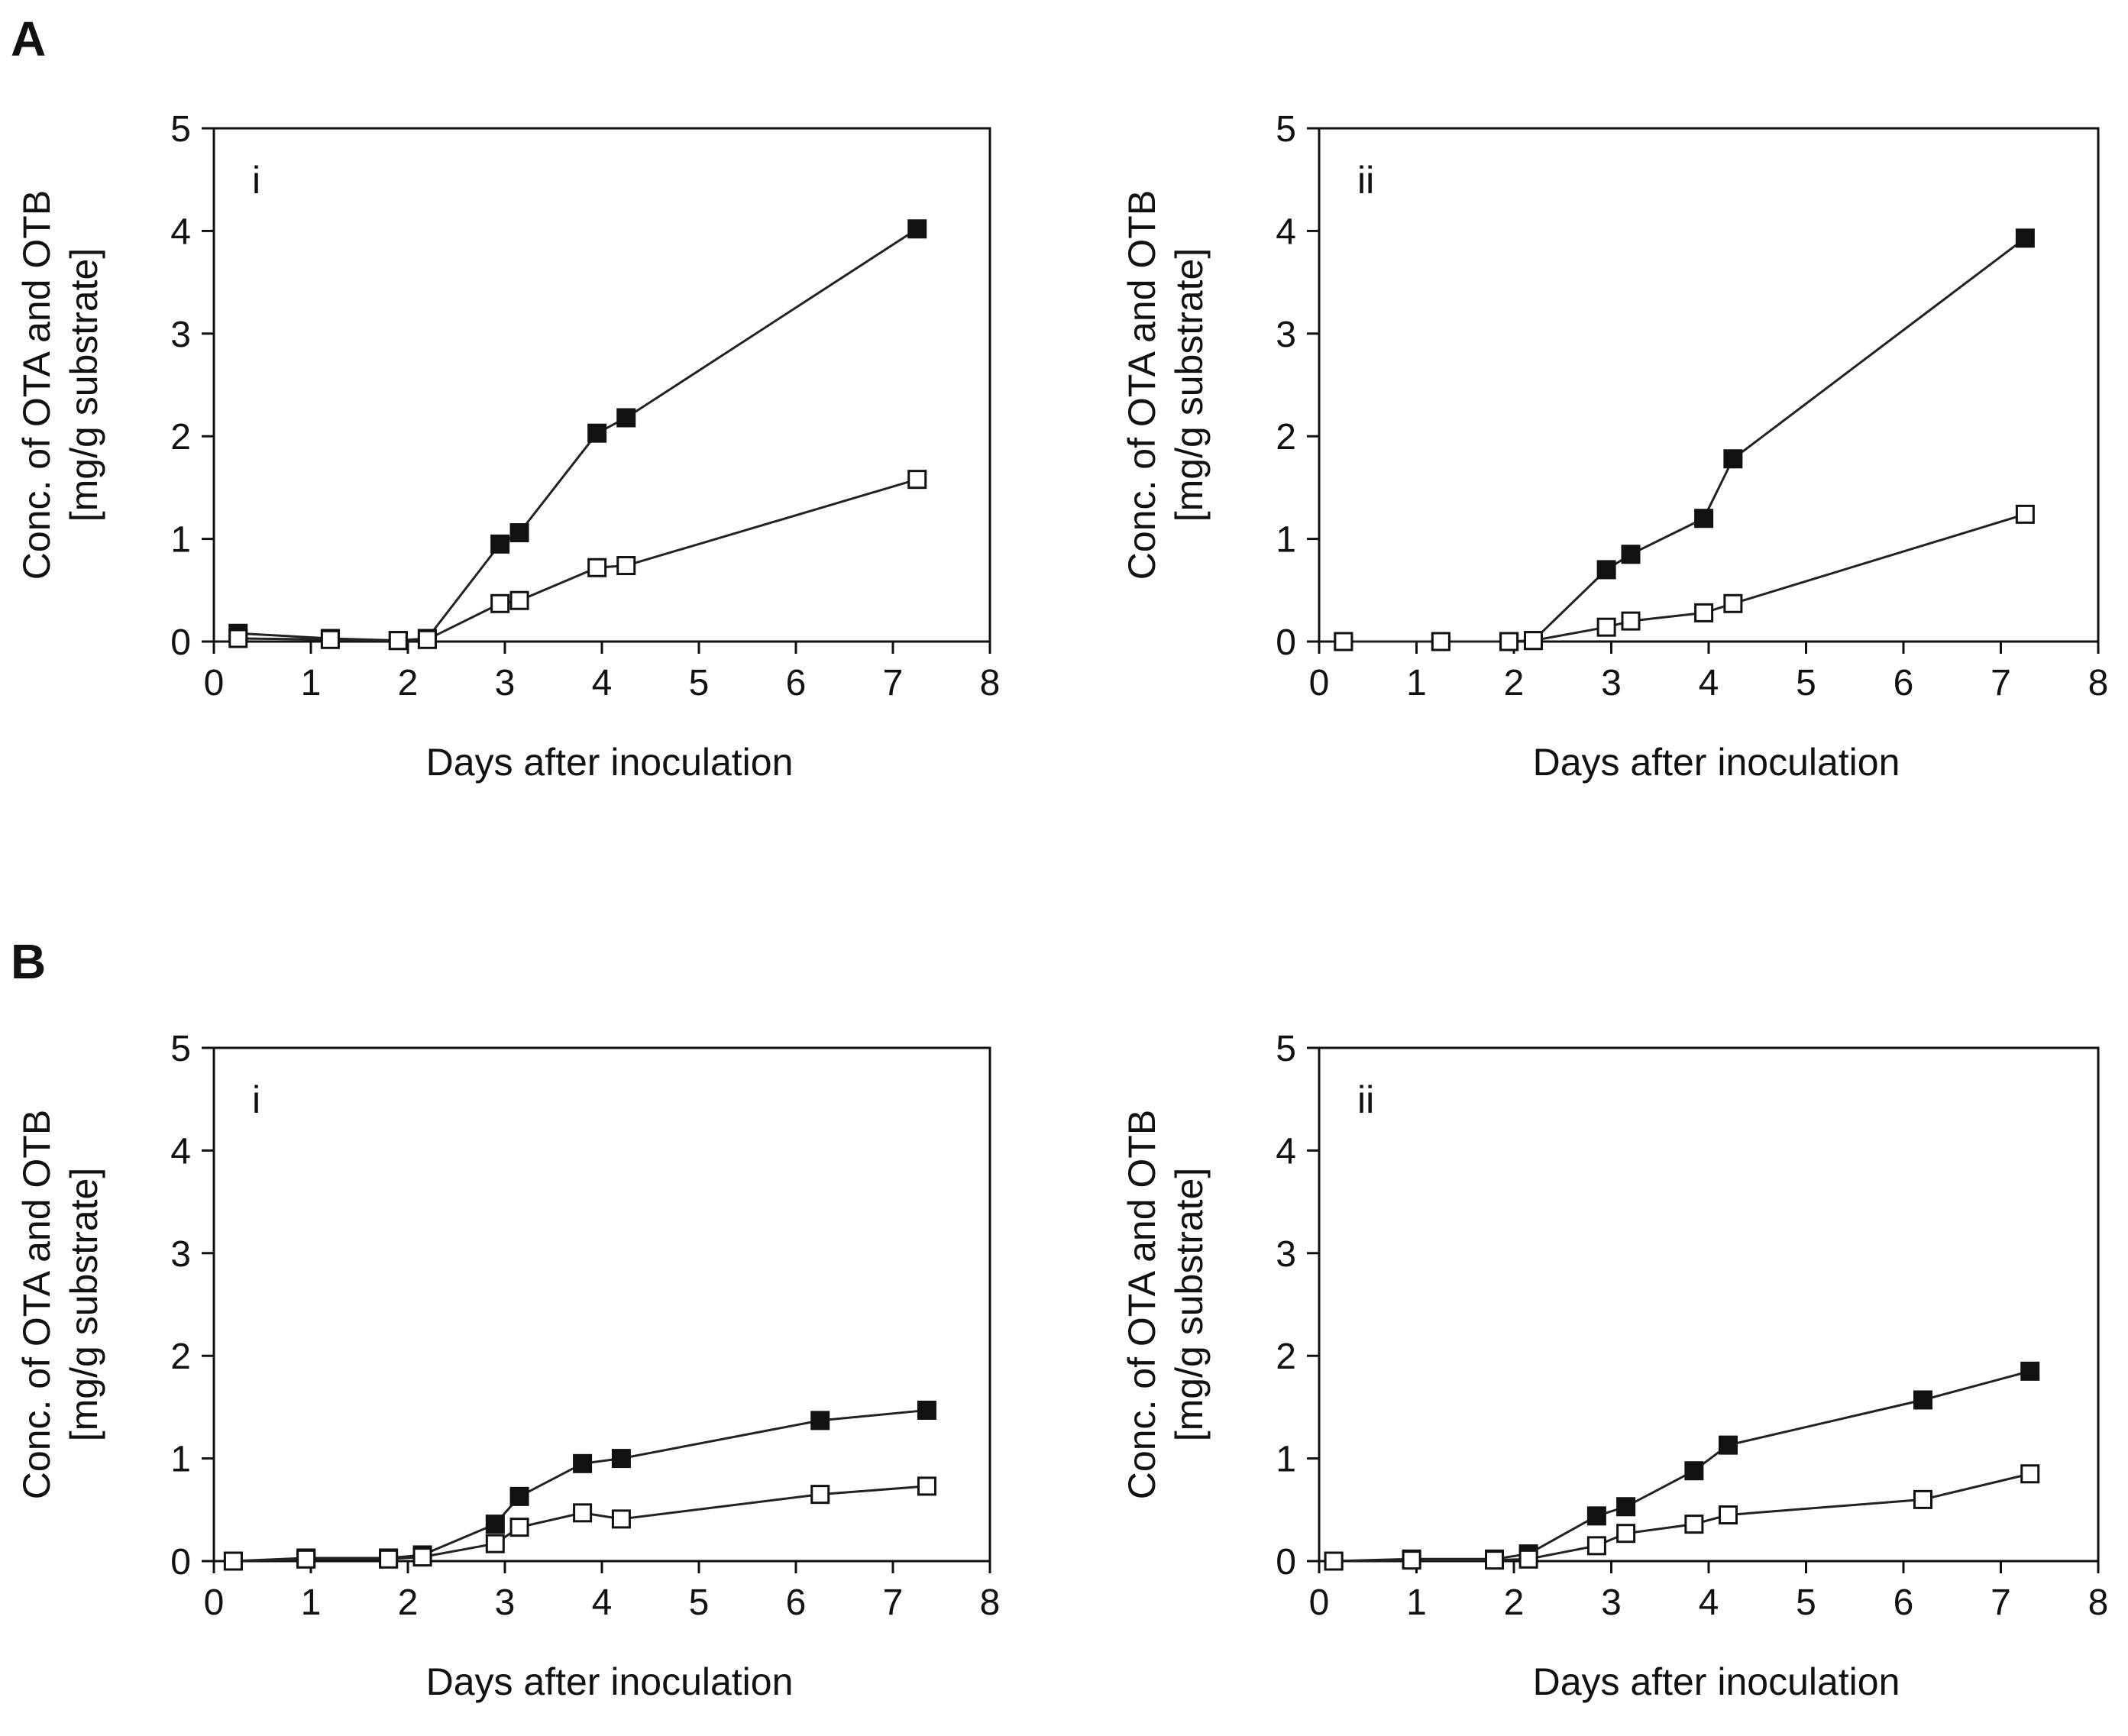 The height and width of the screenshot is (1736, 2128). What do you see at coordinates (2098, 683) in the screenshot?
I see `x-tick-label: 8` at bounding box center [2098, 683].